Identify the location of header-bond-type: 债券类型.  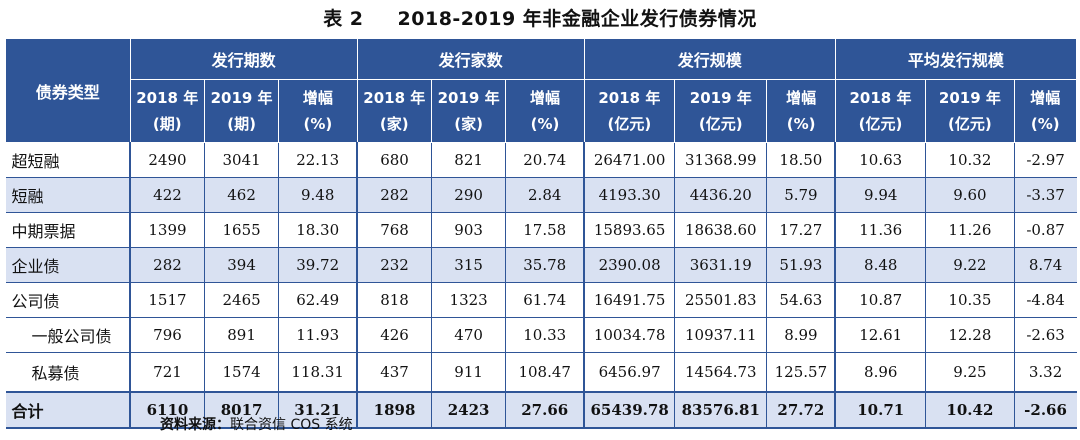
(68, 90).